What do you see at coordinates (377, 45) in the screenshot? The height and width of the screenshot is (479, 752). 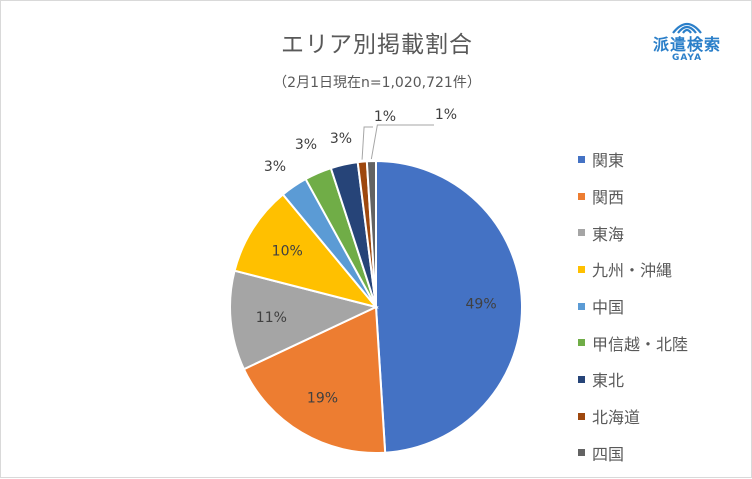 I see `chart-title: エリア別掲載割合` at bounding box center [377, 45].